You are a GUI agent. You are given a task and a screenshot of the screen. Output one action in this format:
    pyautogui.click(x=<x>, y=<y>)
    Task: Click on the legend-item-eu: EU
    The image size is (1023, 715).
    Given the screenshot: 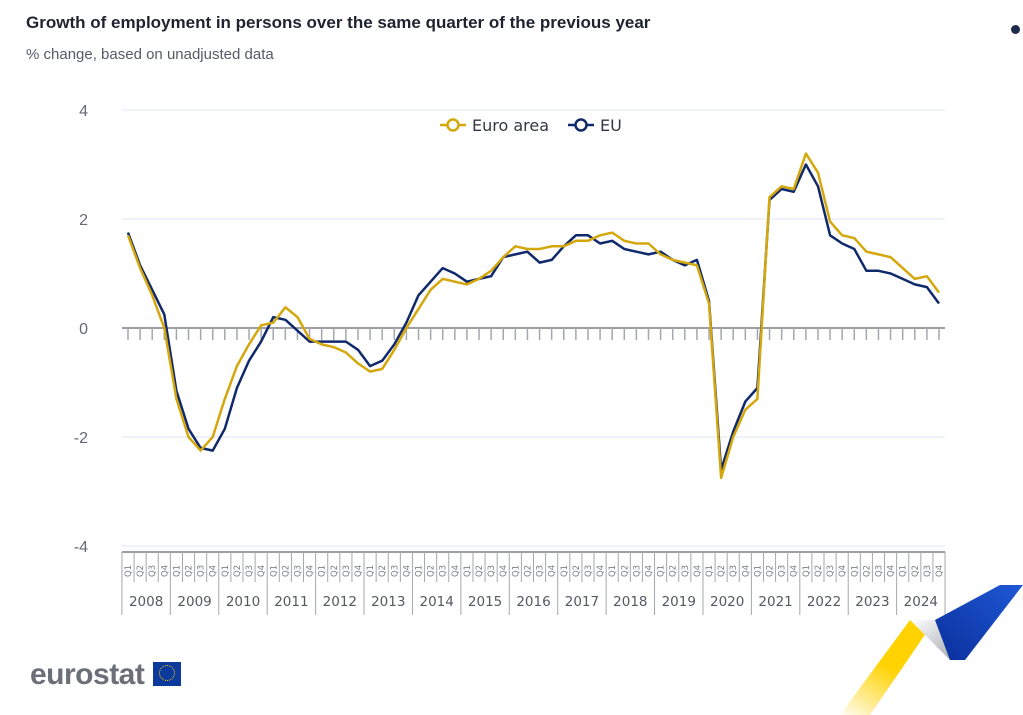 What is the action you would take?
    pyautogui.click(x=595, y=125)
    